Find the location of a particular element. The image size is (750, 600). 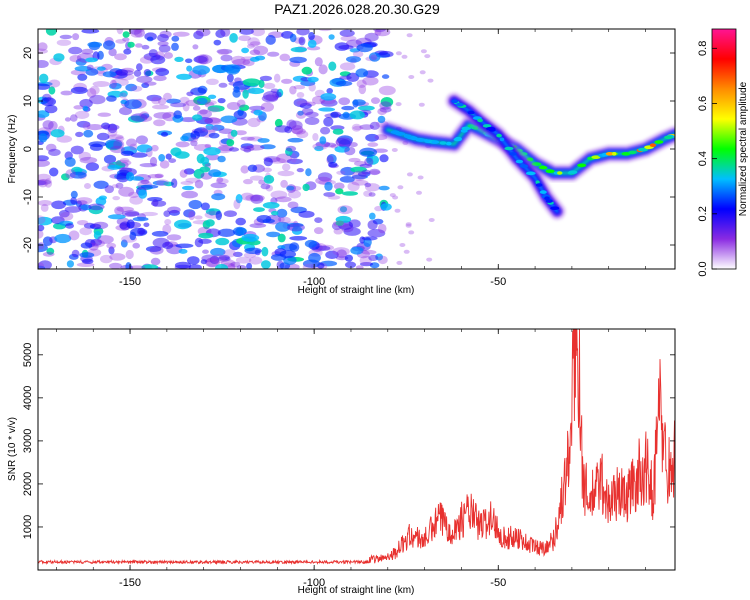

colorbar-tick-label: 0.0 is located at coordinates (703, 268).